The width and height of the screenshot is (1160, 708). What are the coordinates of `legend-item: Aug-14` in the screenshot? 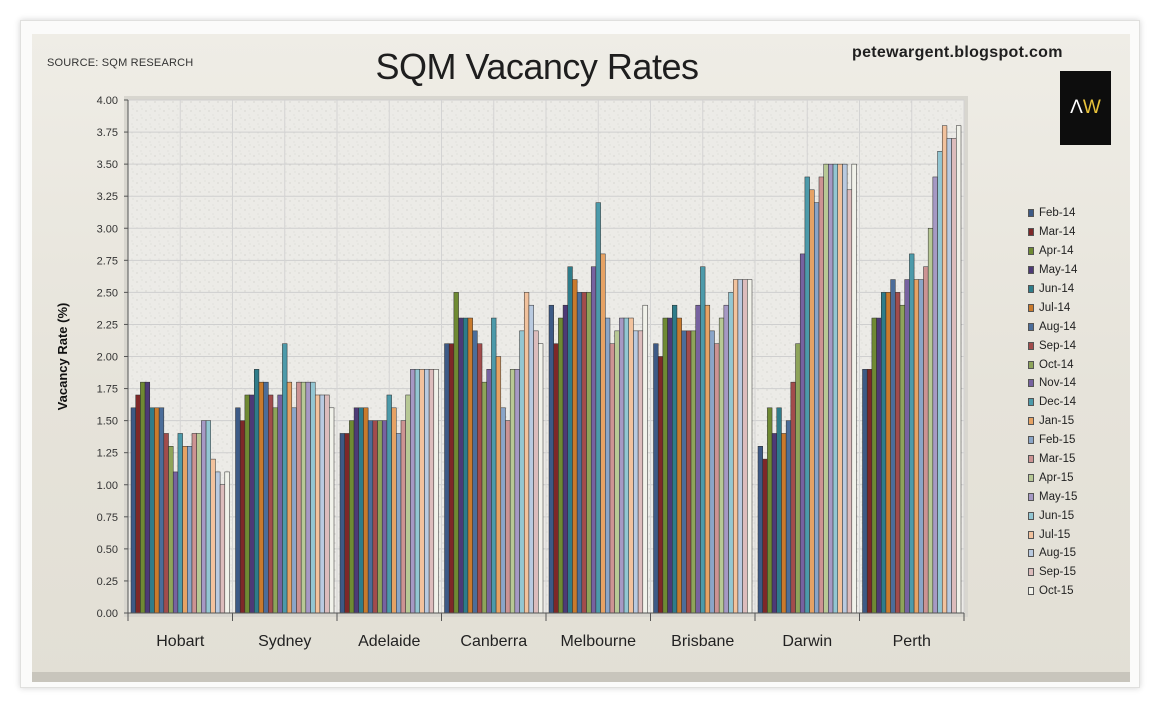 It's located at (1052, 326).